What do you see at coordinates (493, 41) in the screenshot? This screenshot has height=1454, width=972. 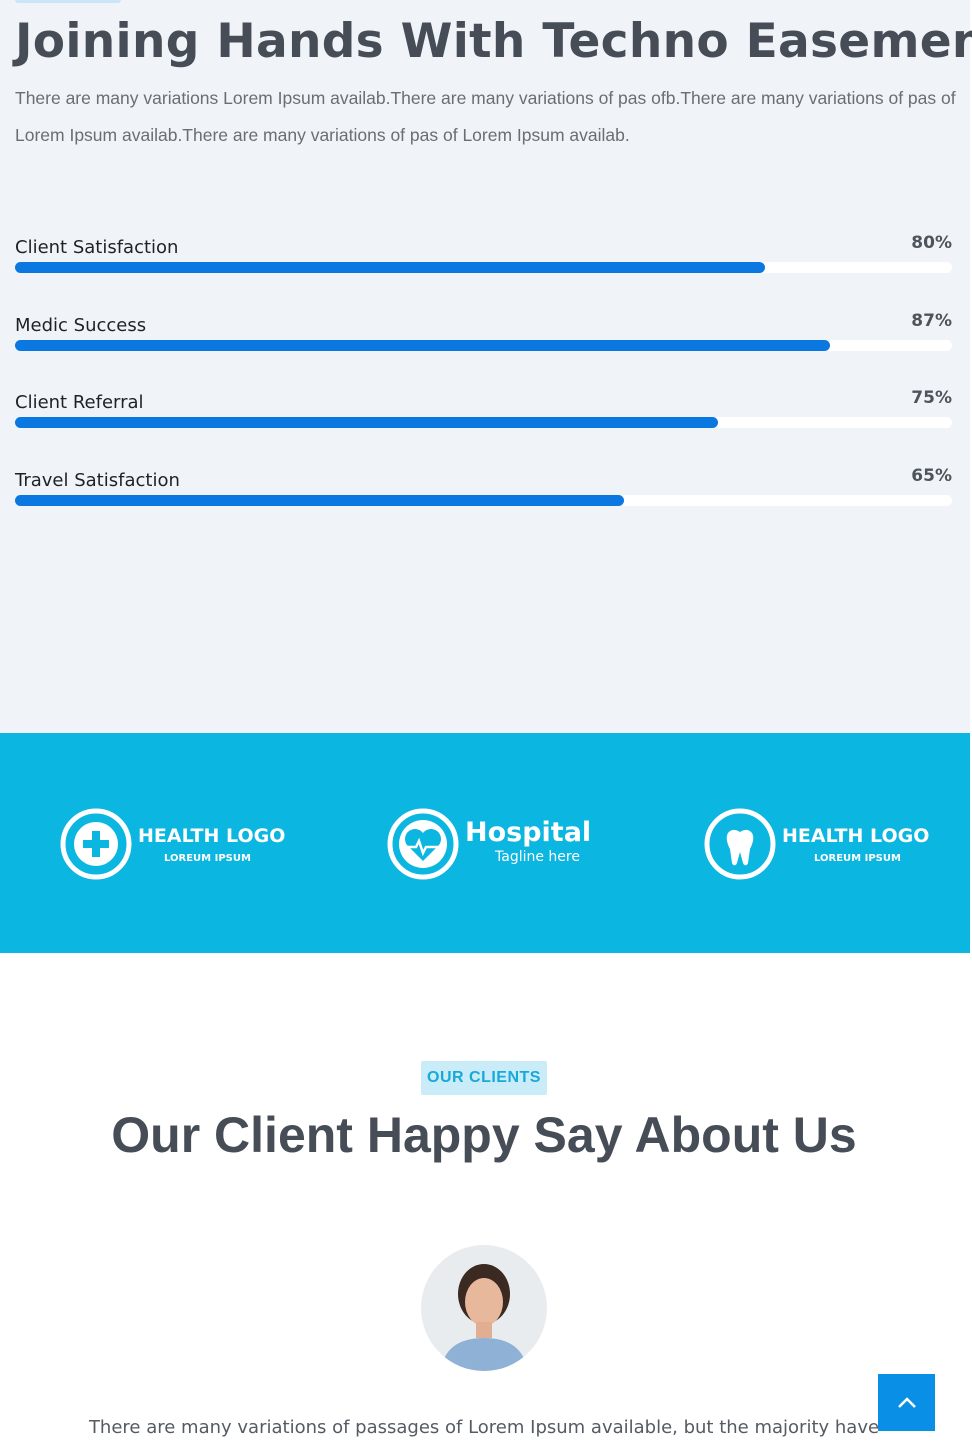 I see `about-title: Joining Hands With Techno Easement` at bounding box center [493, 41].